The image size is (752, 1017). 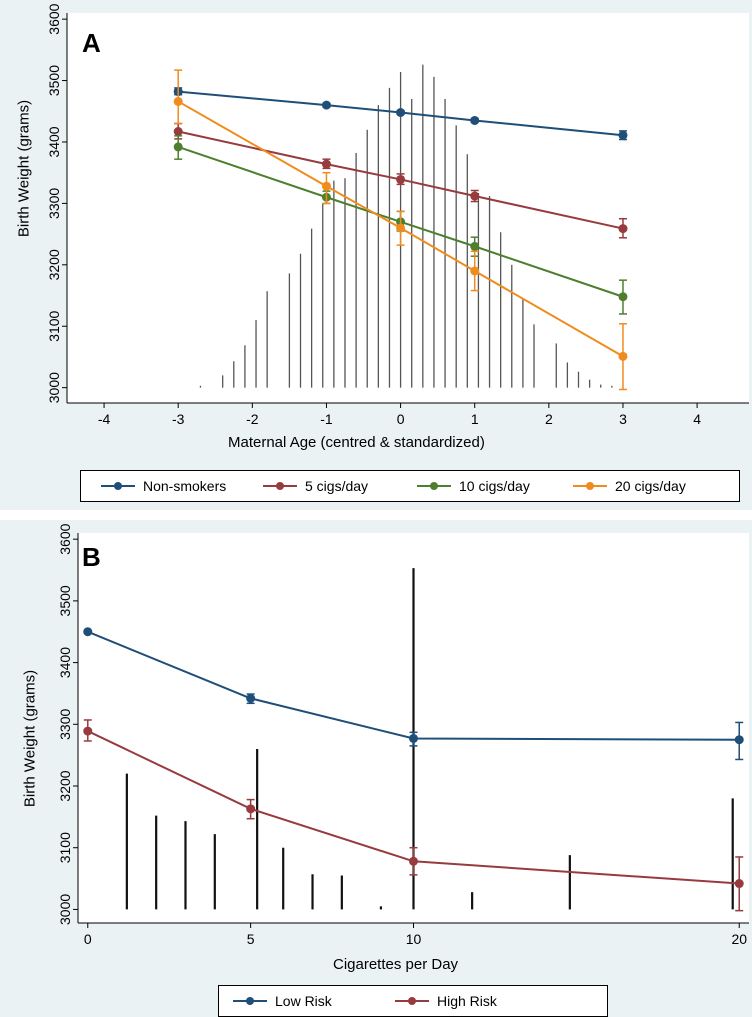 What do you see at coordinates (178, 419) in the screenshot?
I see `x-tick-label: -3` at bounding box center [178, 419].